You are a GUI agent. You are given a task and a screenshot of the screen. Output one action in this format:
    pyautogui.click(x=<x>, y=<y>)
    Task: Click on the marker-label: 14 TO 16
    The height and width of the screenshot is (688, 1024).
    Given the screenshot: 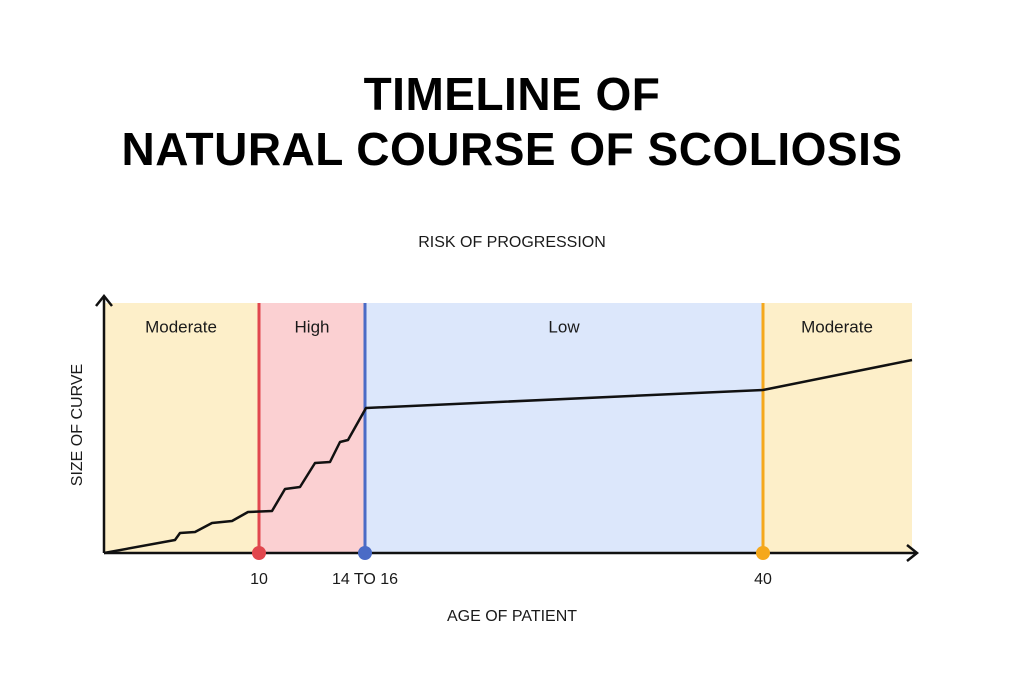 What is the action you would take?
    pyautogui.click(x=365, y=579)
    